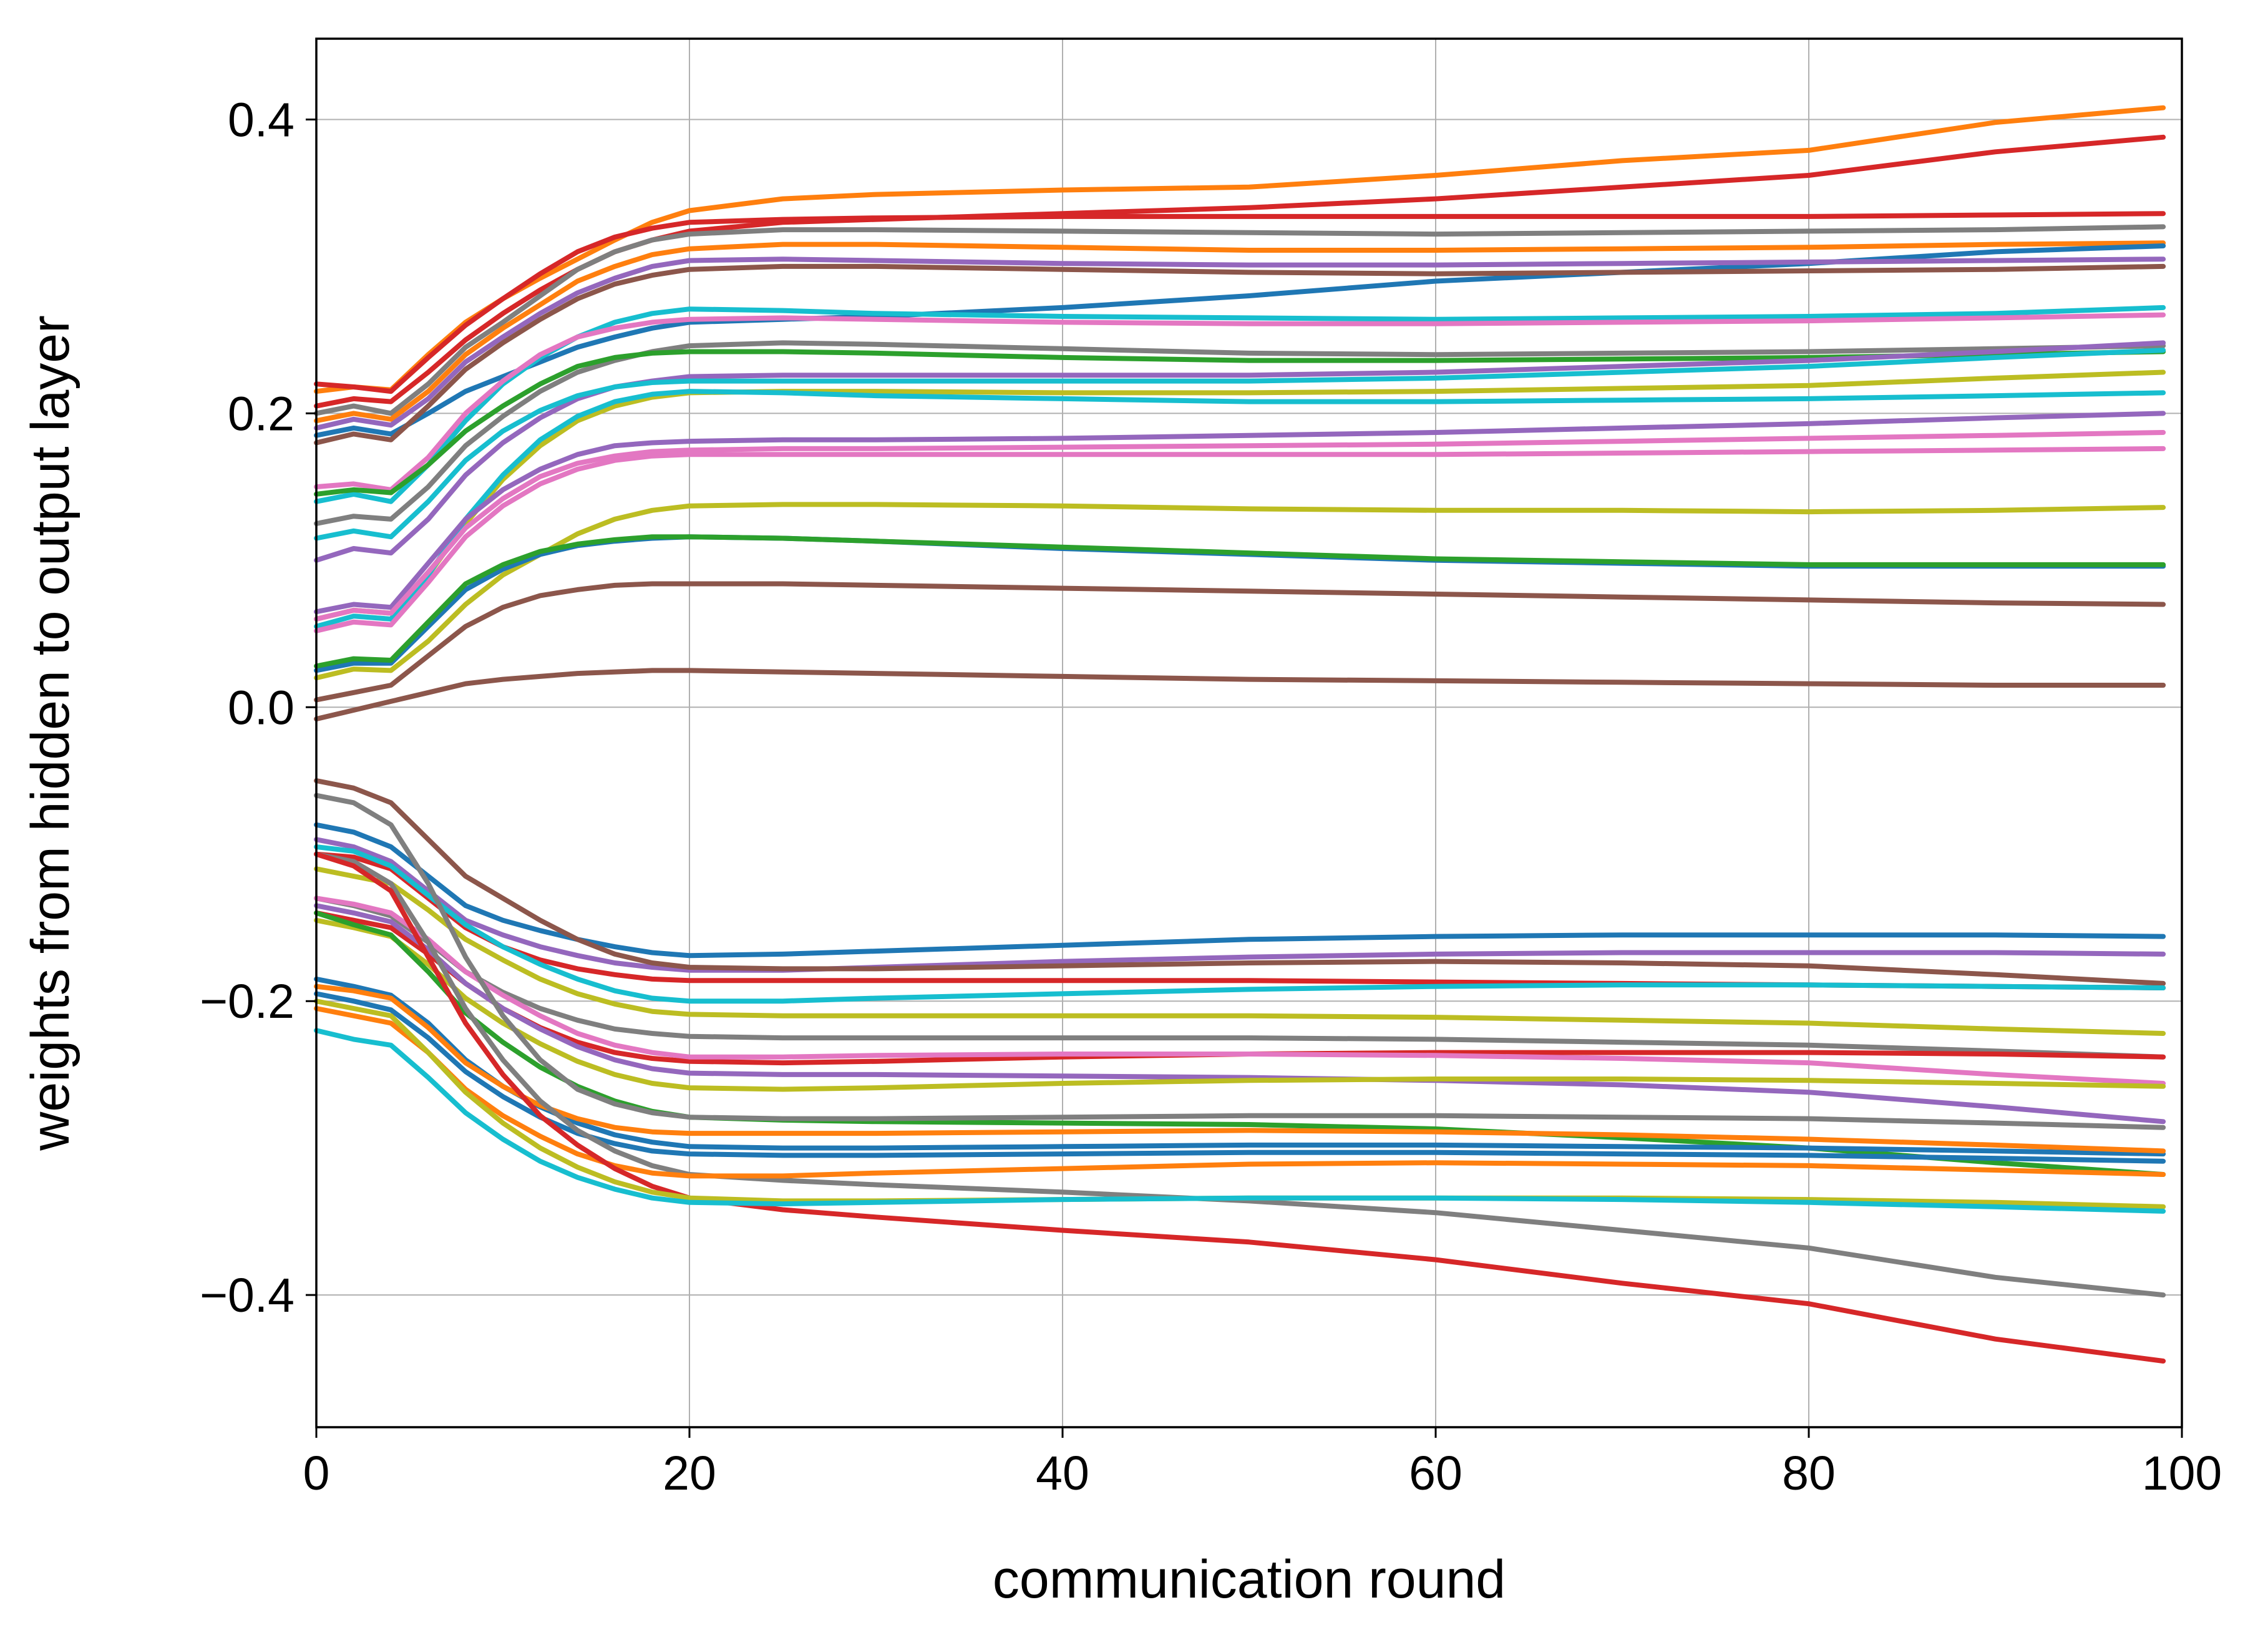 The height and width of the screenshot is (1645, 2268). What do you see at coordinates (1062, 1473) in the screenshot?
I see `x-tick-label: 40` at bounding box center [1062, 1473].